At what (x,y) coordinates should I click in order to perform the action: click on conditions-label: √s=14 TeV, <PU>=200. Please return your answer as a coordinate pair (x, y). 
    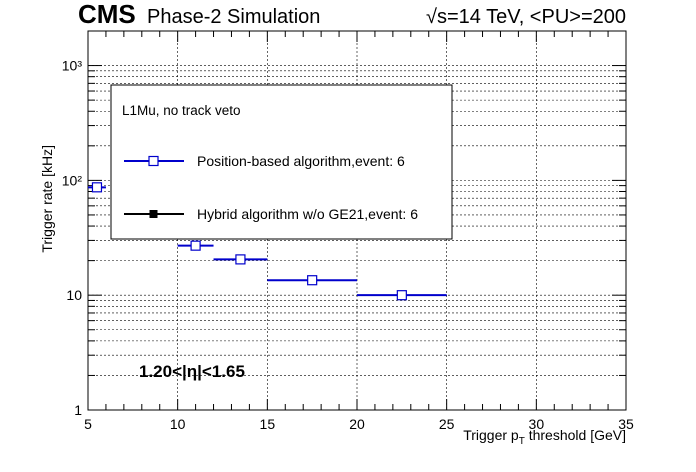
    Looking at the image, I should click on (526, 17).